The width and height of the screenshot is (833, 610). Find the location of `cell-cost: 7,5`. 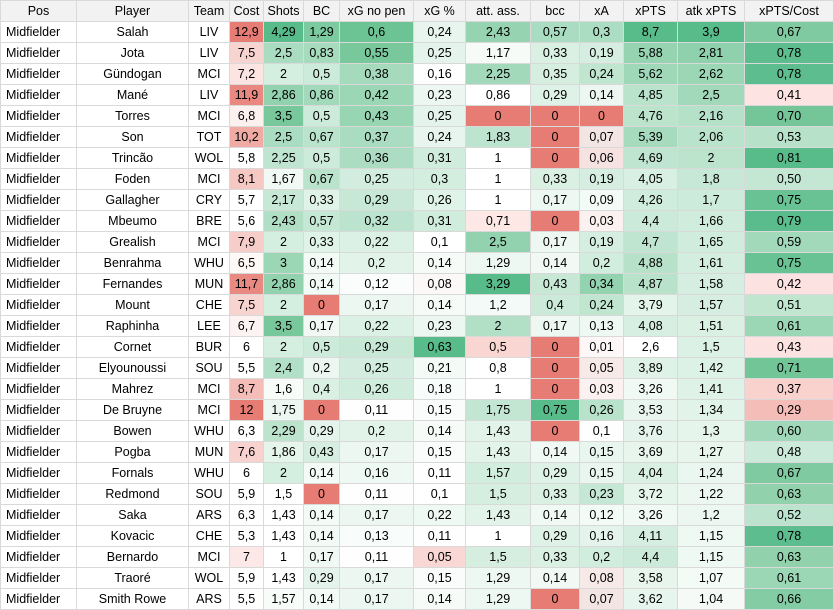

cell-cost: 7,5 is located at coordinates (246, 305).